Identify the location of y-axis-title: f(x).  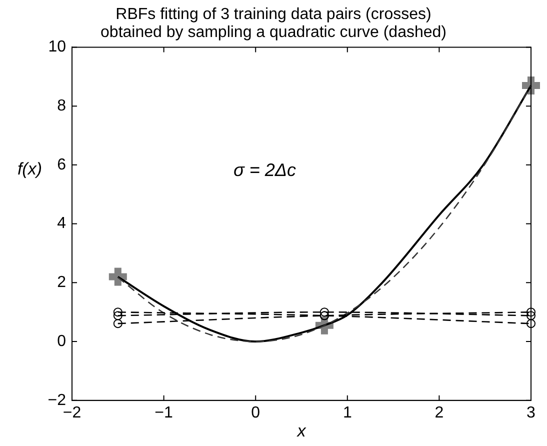
(29, 169).